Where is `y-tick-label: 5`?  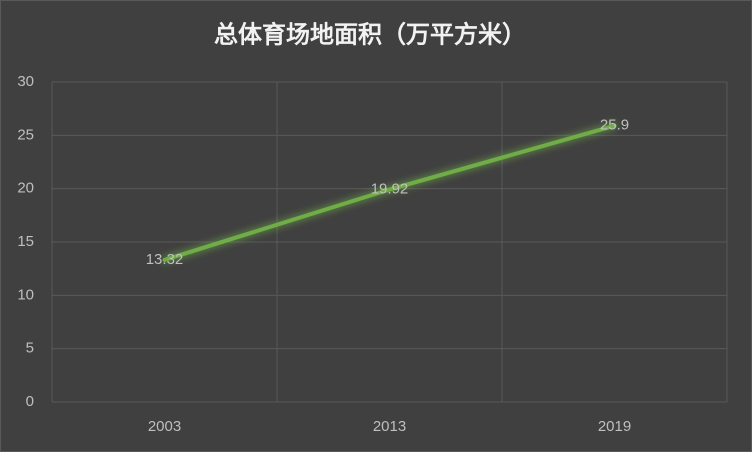 y-tick-label: 5 is located at coordinates (30, 348).